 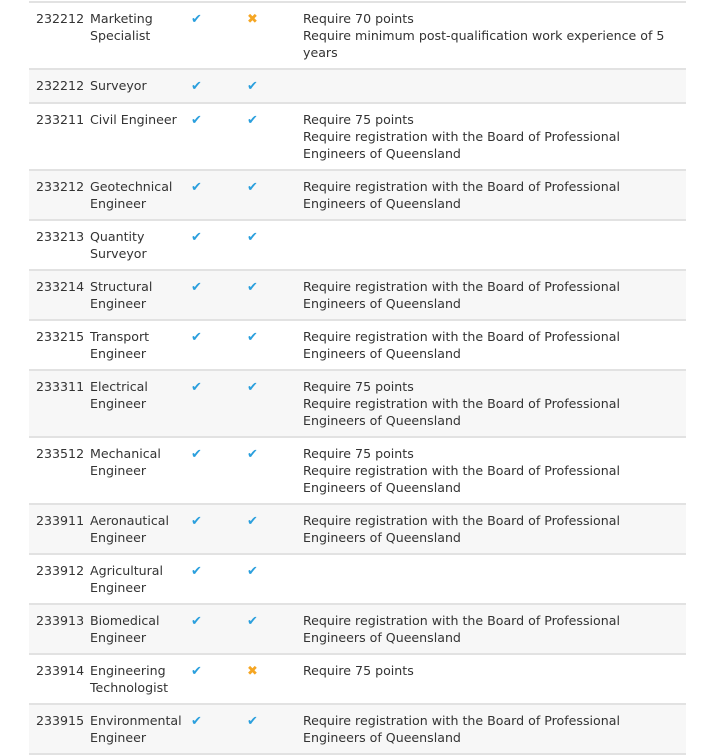 I want to click on table-row: 233213 Quantity Surveyor ✔ ✔, so click(x=357, y=245).